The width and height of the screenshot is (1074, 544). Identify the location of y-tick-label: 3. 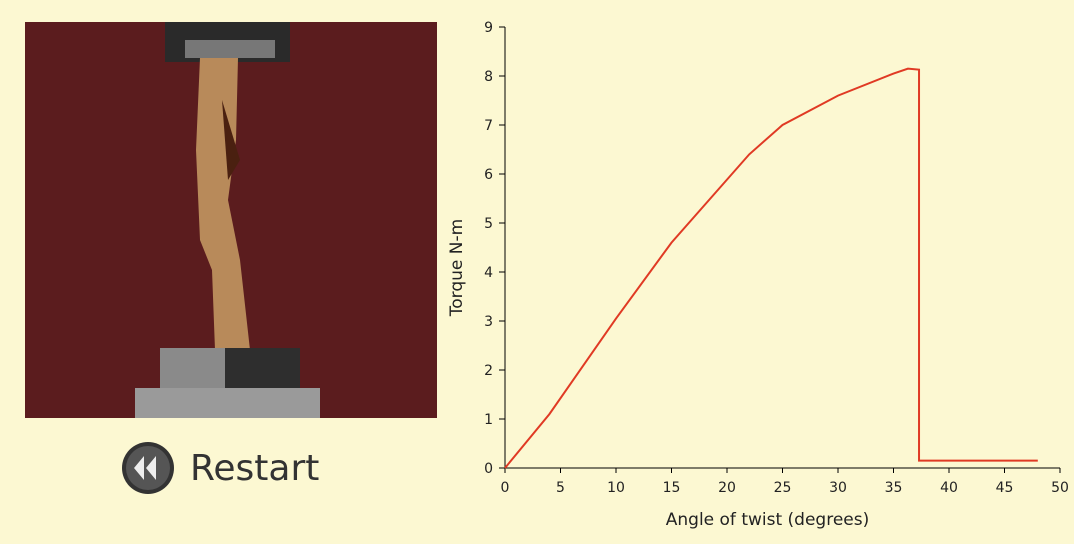
(488, 322).